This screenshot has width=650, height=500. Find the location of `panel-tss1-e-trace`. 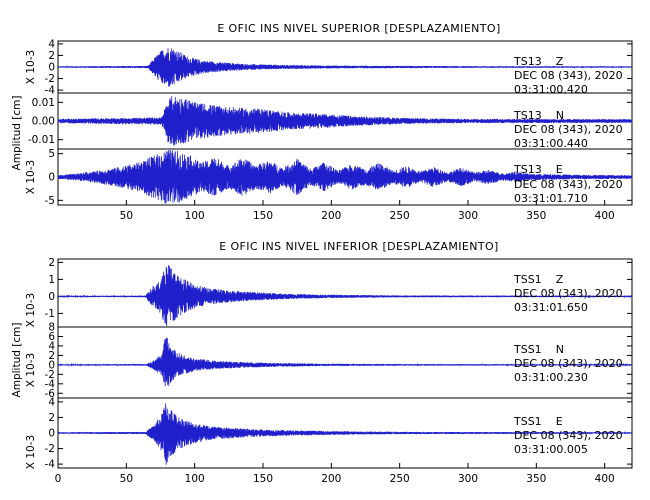

panel-tss1-e-trace is located at coordinates (345, 434).